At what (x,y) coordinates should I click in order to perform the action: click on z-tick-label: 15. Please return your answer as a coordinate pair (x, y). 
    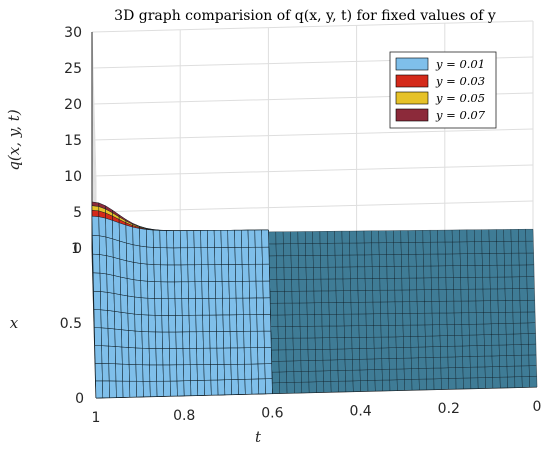
    Looking at the image, I should click on (73, 141).